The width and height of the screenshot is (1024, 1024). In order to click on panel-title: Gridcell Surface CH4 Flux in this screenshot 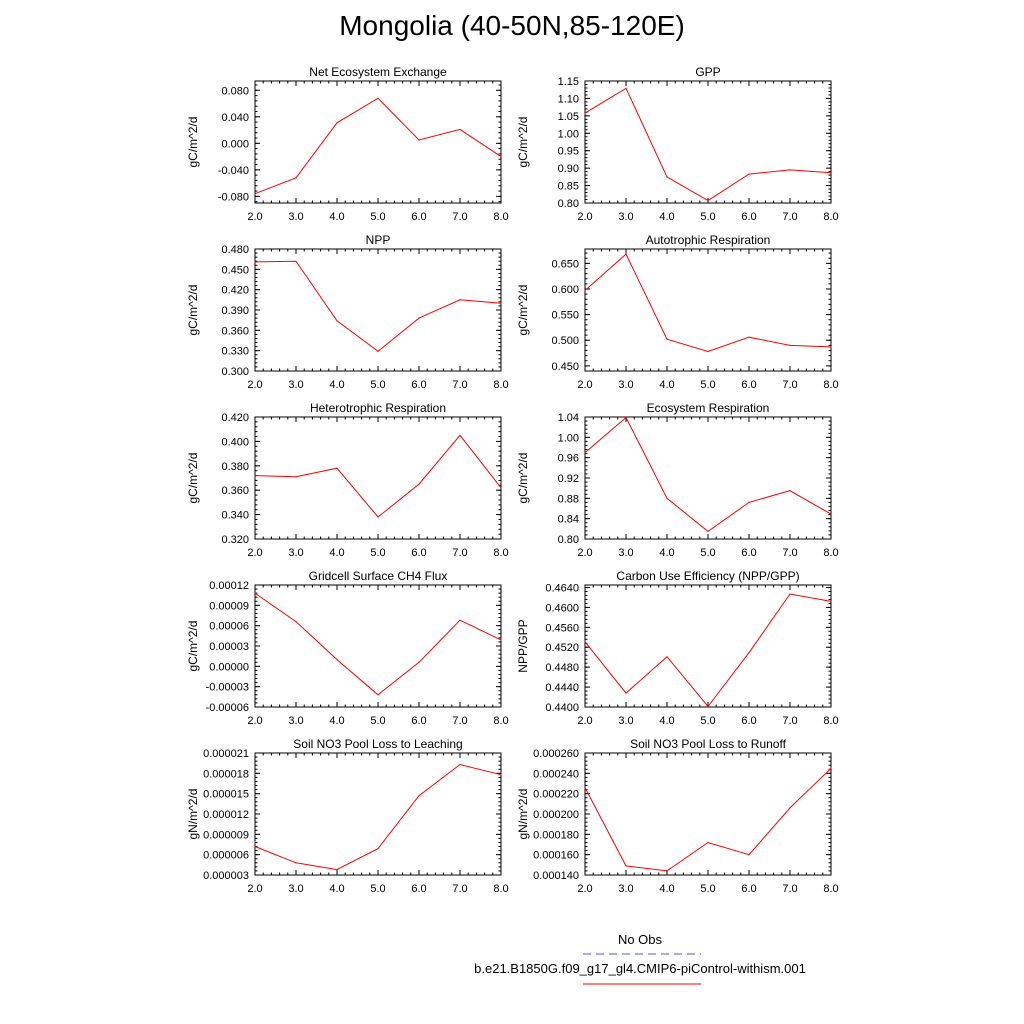, I will do `click(378, 576)`.